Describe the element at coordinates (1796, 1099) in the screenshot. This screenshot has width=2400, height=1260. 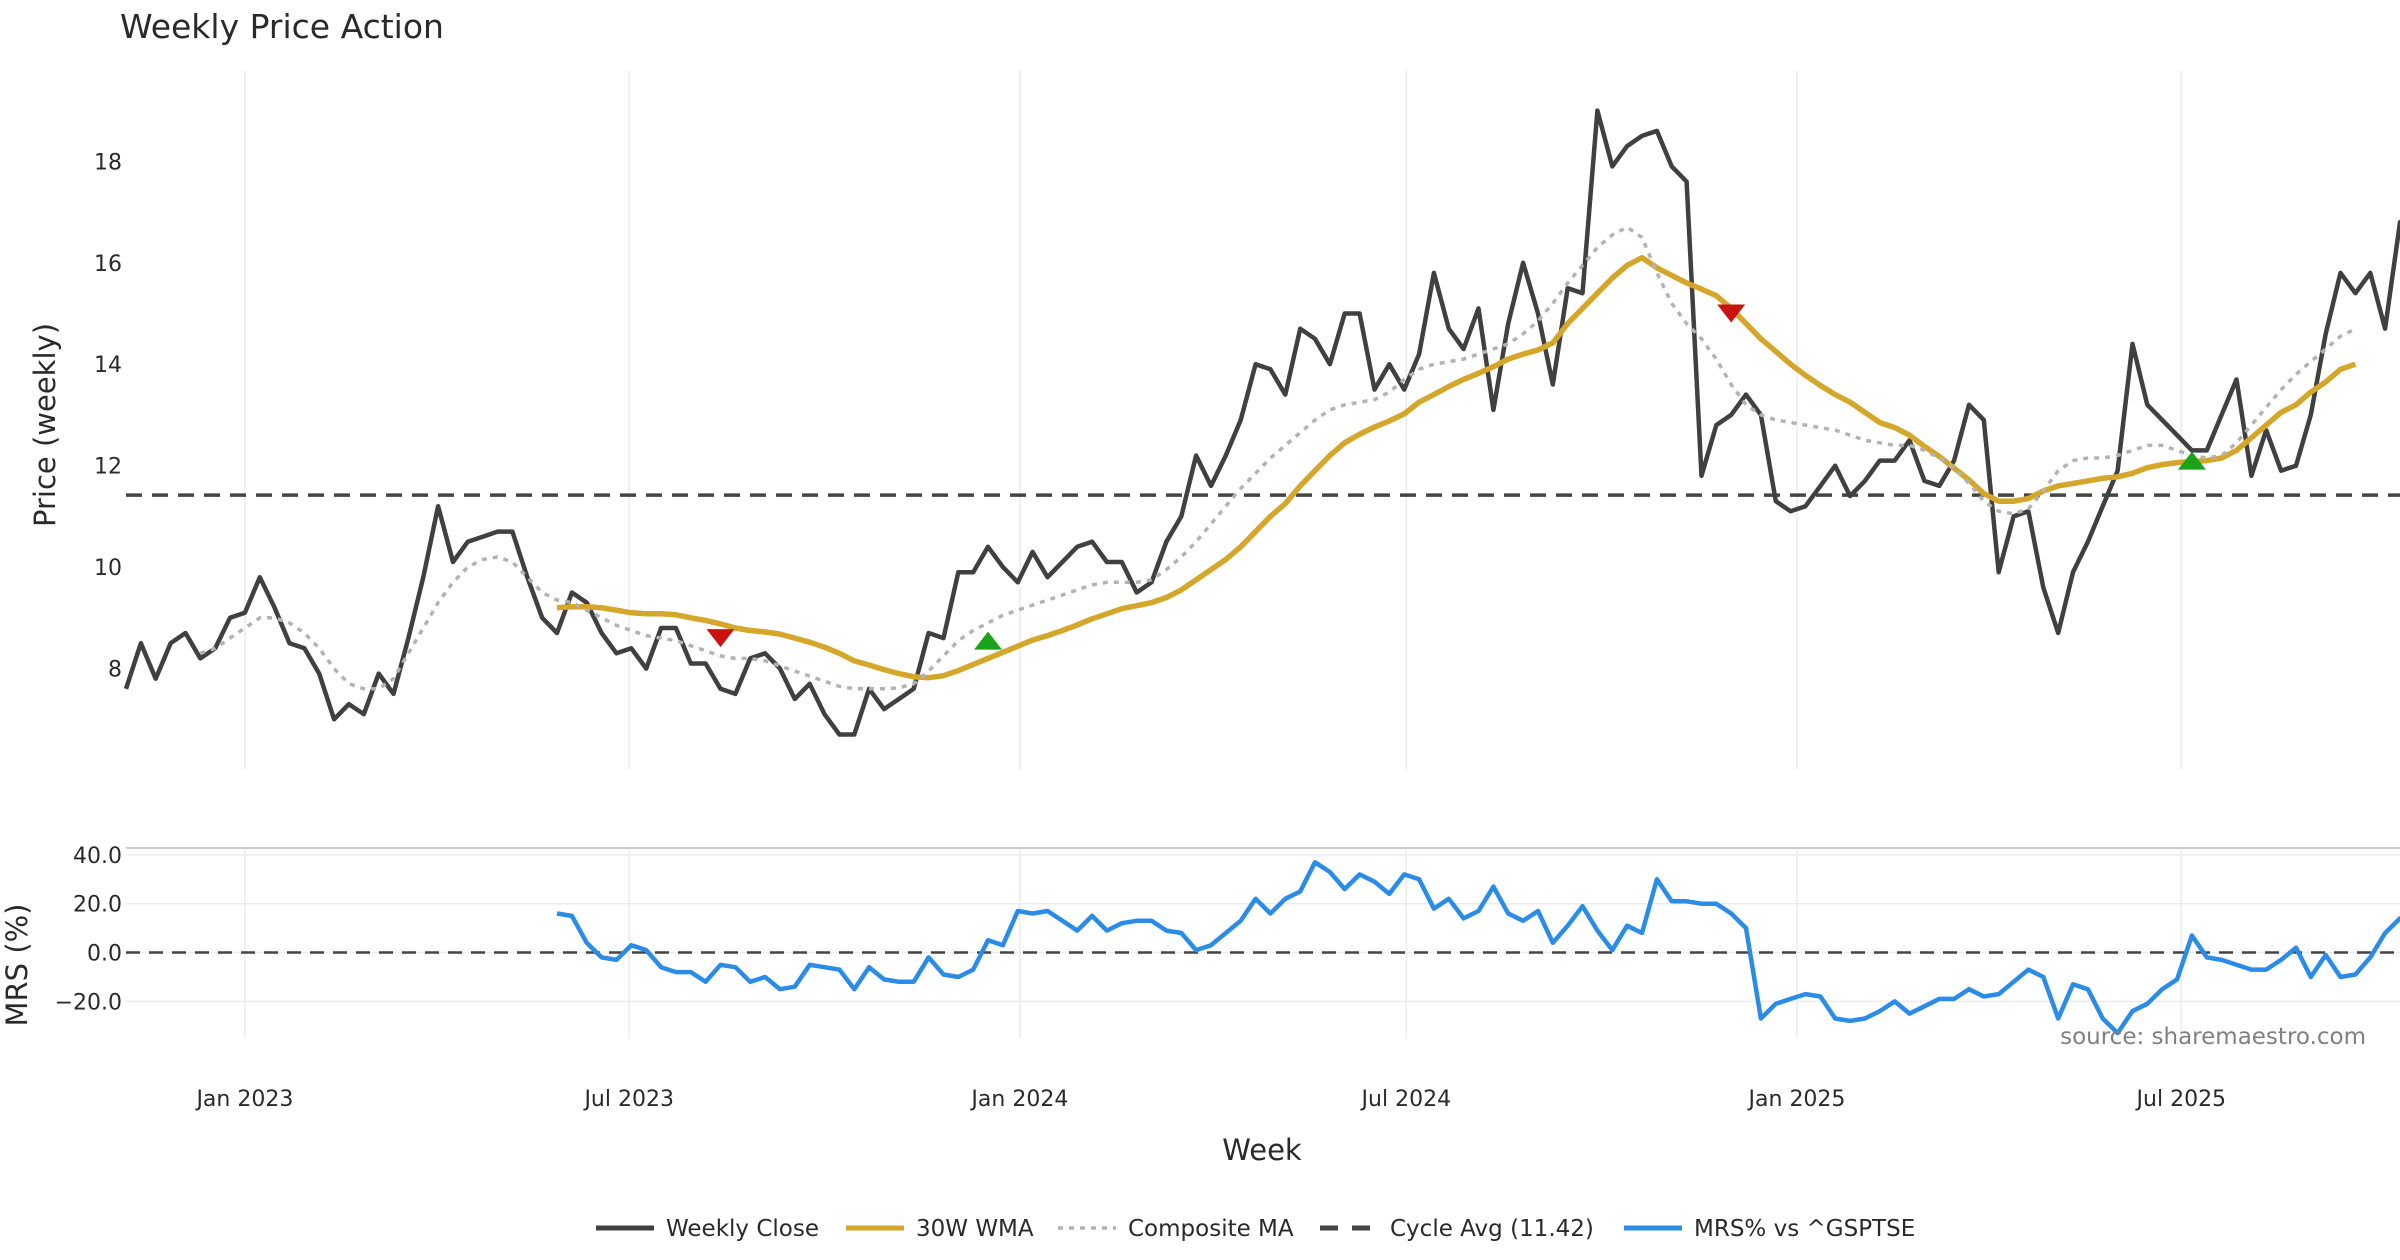
I see `x-tick-label: Jan 2025` at that location.